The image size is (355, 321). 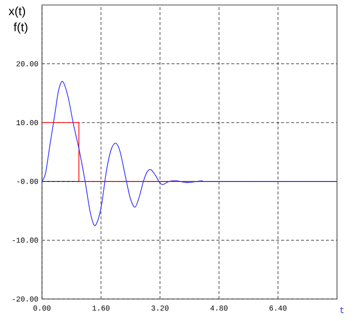 I want to click on x-axis-title: t, so click(x=342, y=310).